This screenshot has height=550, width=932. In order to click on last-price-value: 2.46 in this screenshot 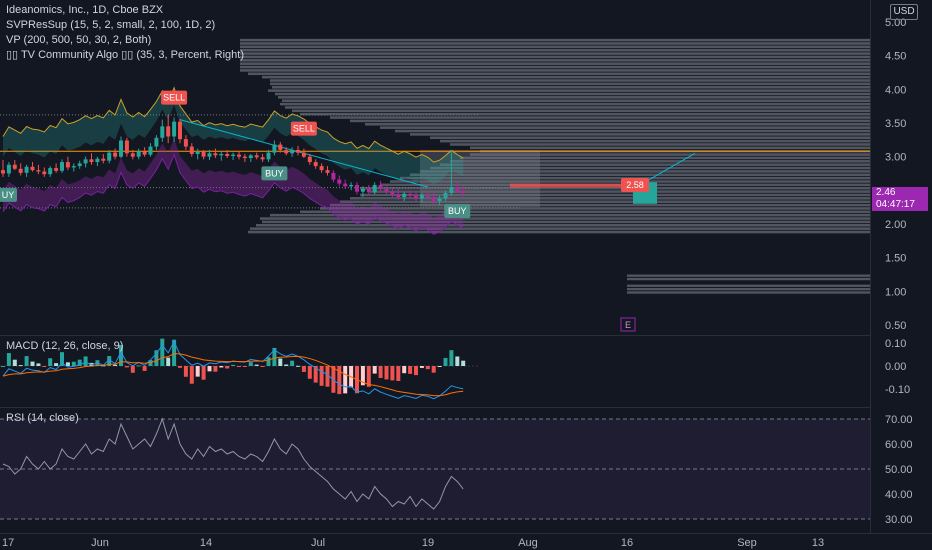, I will do `click(886, 192)`.